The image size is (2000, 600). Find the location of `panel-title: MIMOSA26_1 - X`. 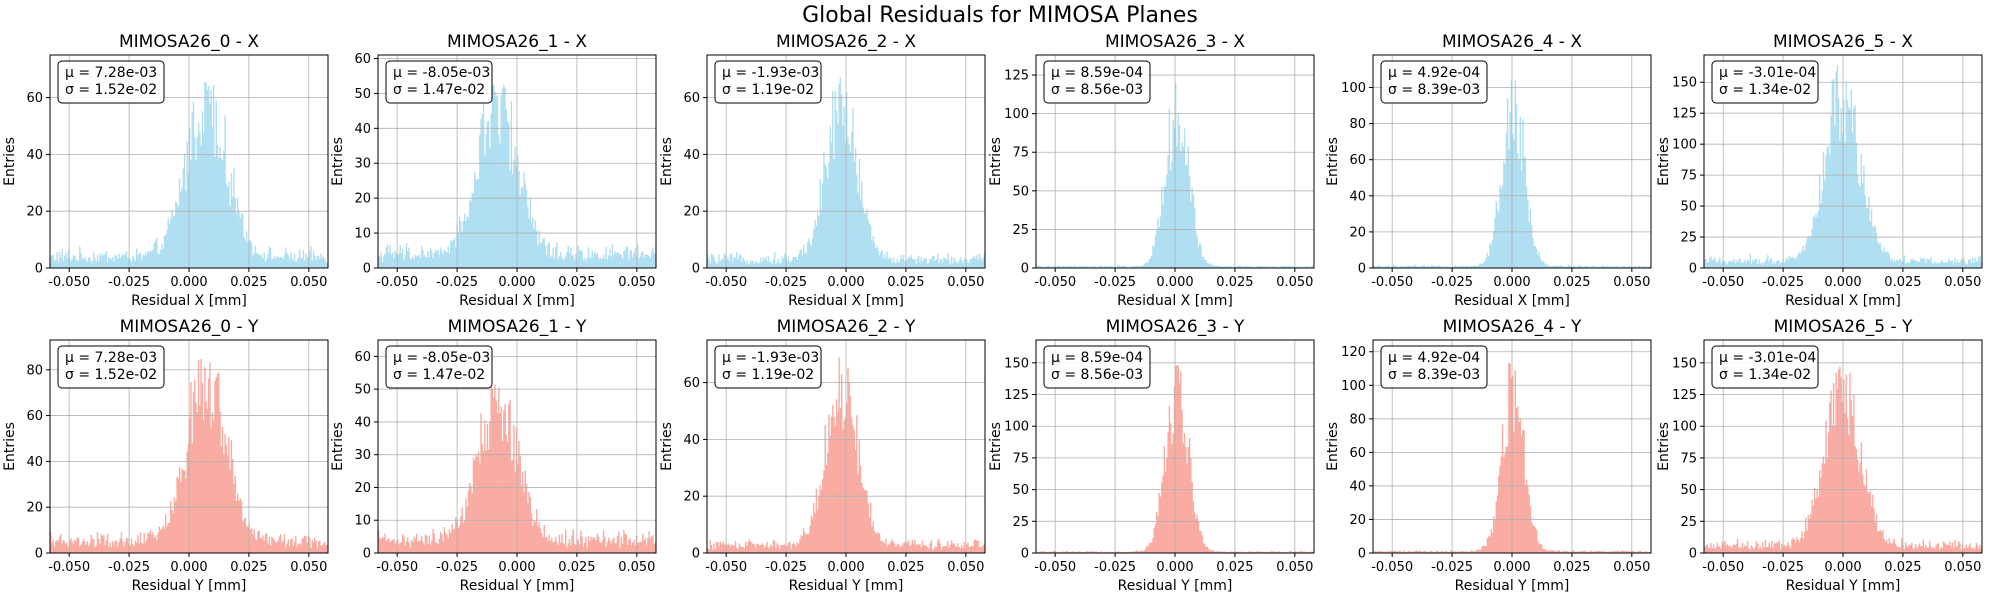

panel-title: MIMOSA26_1 - X is located at coordinates (517, 42).